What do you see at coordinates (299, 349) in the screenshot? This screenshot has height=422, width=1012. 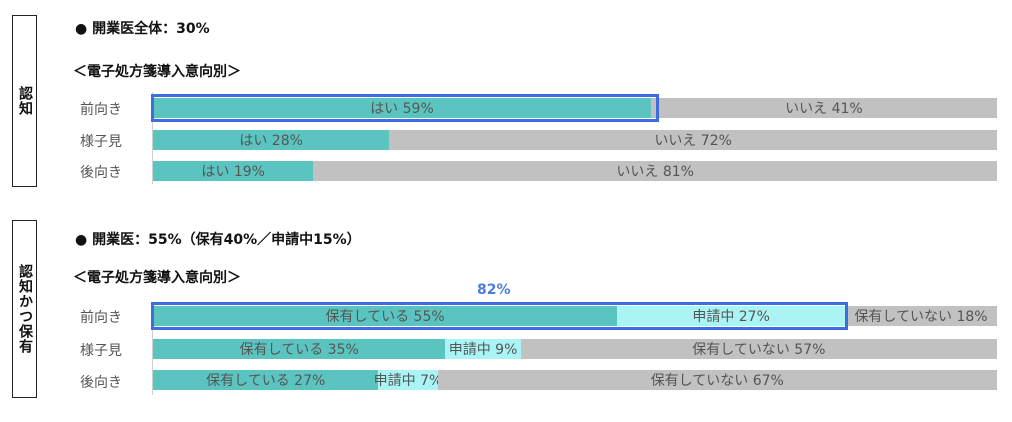 I see `chart2-held-segment: 保有している 35%` at bounding box center [299, 349].